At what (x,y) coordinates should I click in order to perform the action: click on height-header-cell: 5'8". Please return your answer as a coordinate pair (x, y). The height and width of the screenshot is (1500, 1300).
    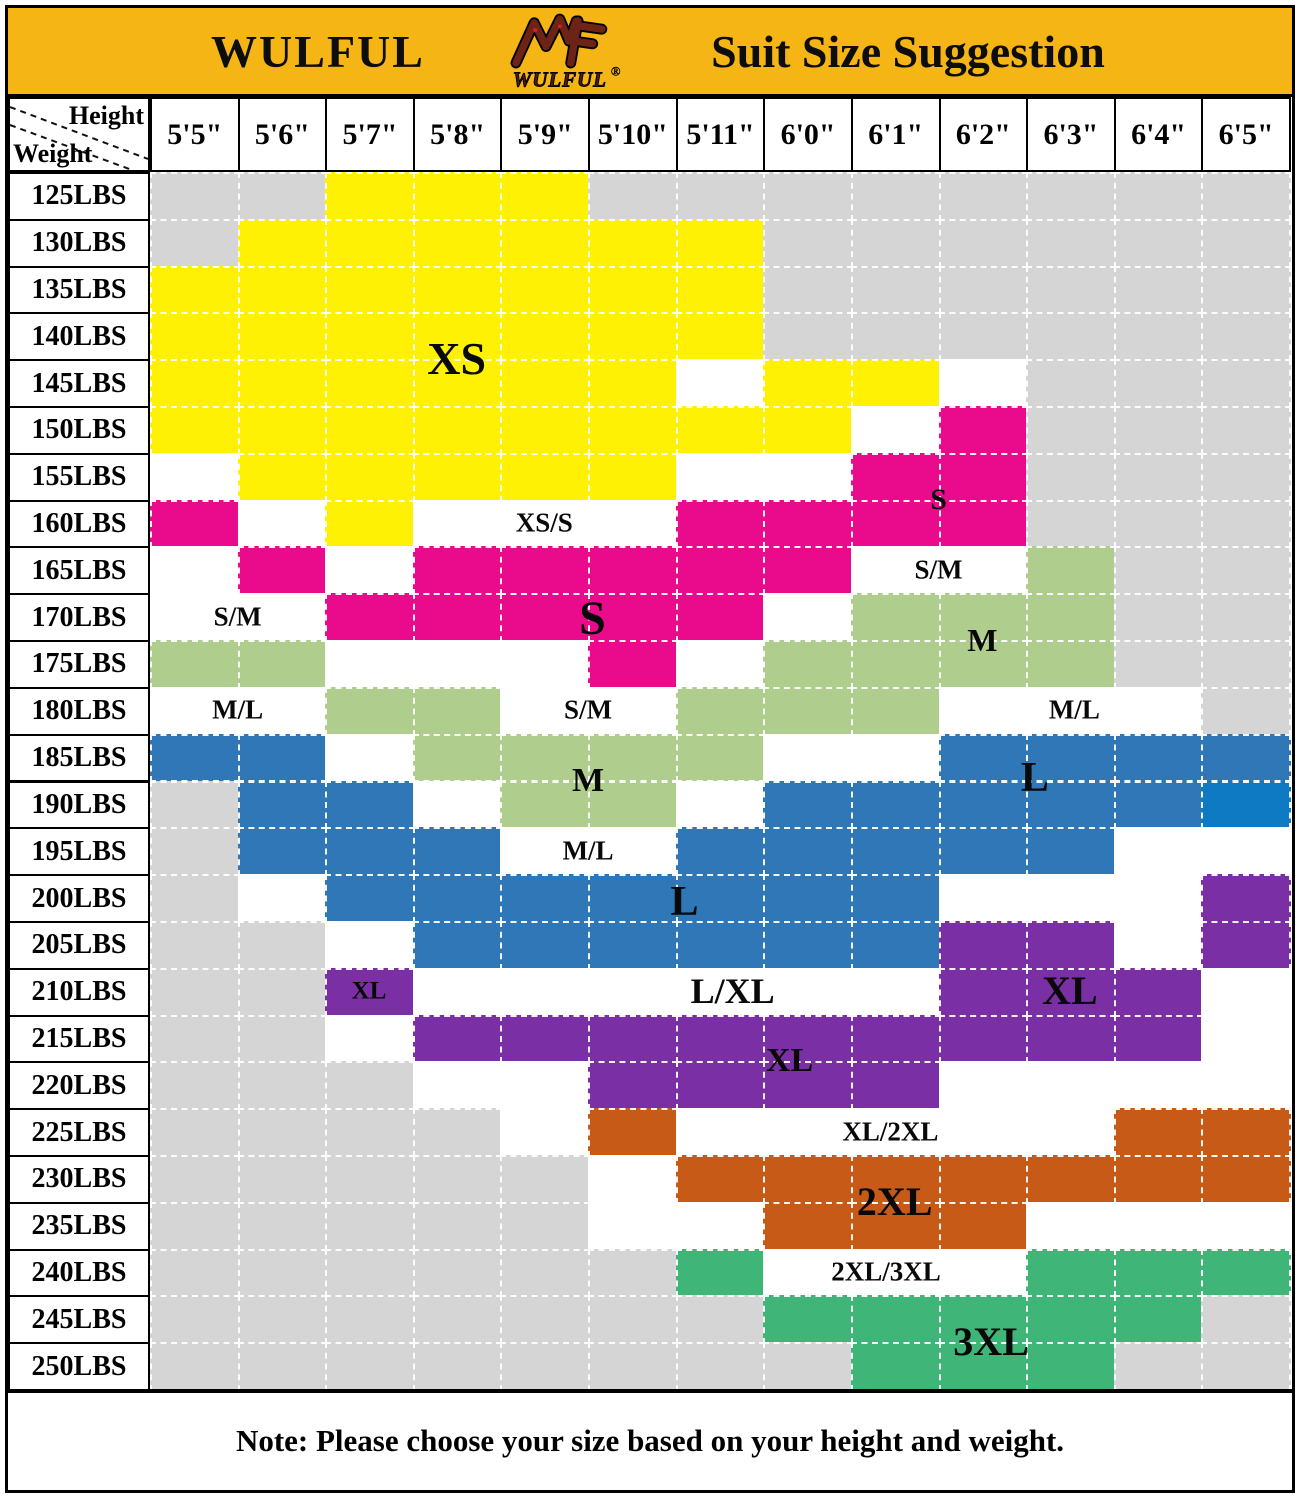
    Looking at the image, I should click on (457, 134).